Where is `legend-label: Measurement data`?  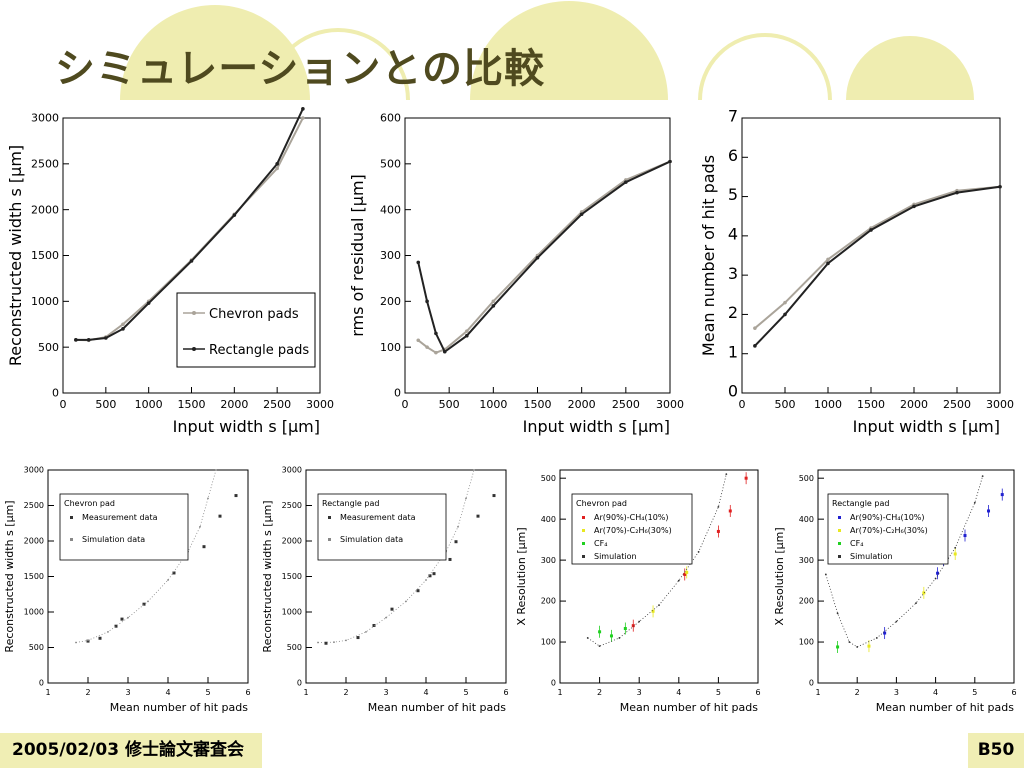
legend-label: Measurement data is located at coordinates (120, 517).